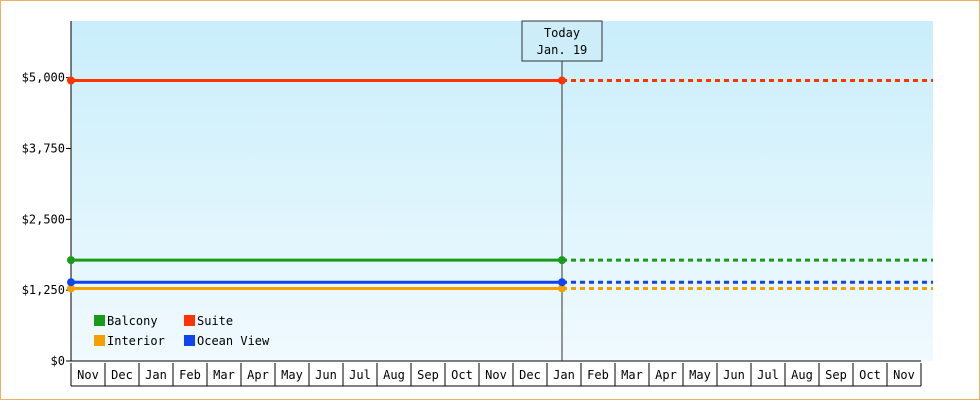  Describe the element at coordinates (58, 361) in the screenshot. I see `y-tick-label: $0` at that location.